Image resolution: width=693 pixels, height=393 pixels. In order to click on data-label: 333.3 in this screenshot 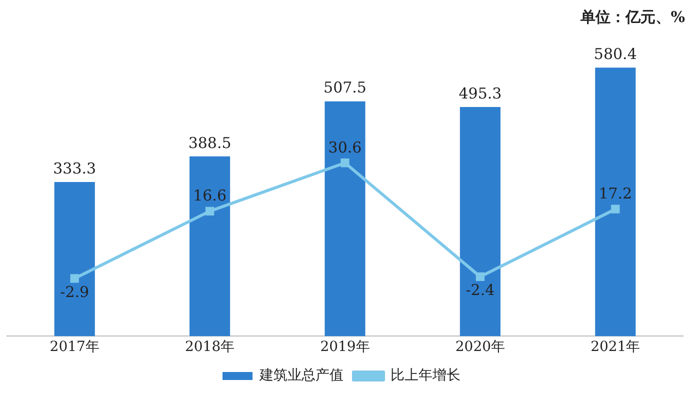, I will do `click(74, 168)`.